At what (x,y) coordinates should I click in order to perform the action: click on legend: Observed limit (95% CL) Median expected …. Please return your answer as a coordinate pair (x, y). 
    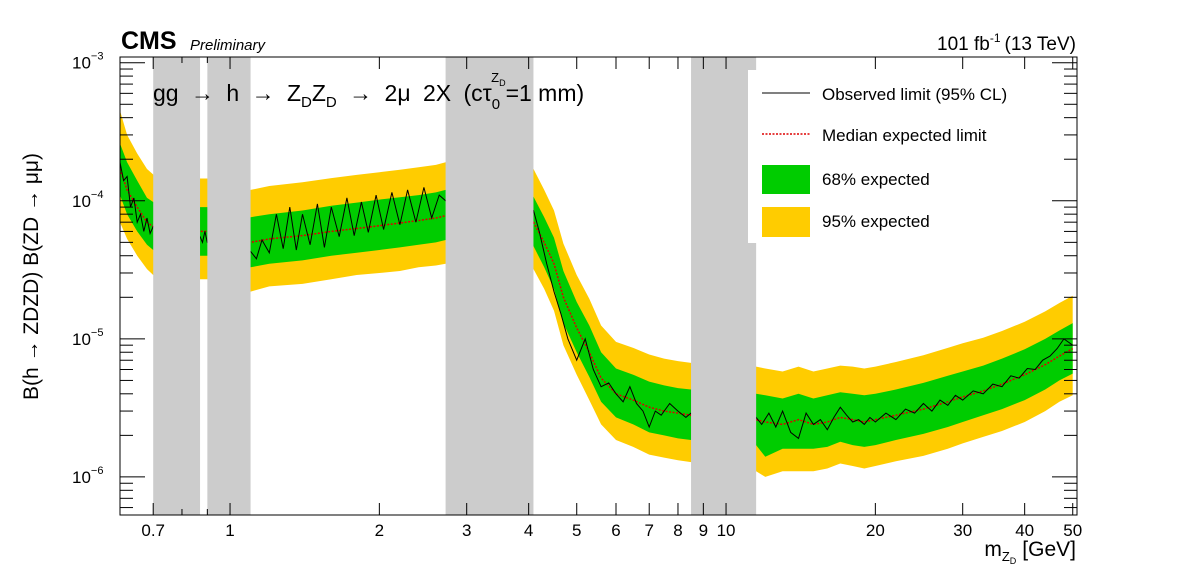
    Looking at the image, I should click on (884, 161).